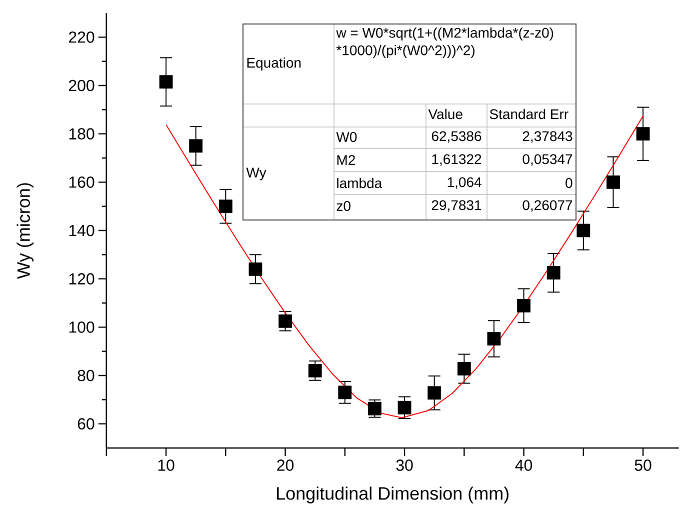  Describe the element at coordinates (81, 86) in the screenshot. I see `y-tick-label: 200` at that location.